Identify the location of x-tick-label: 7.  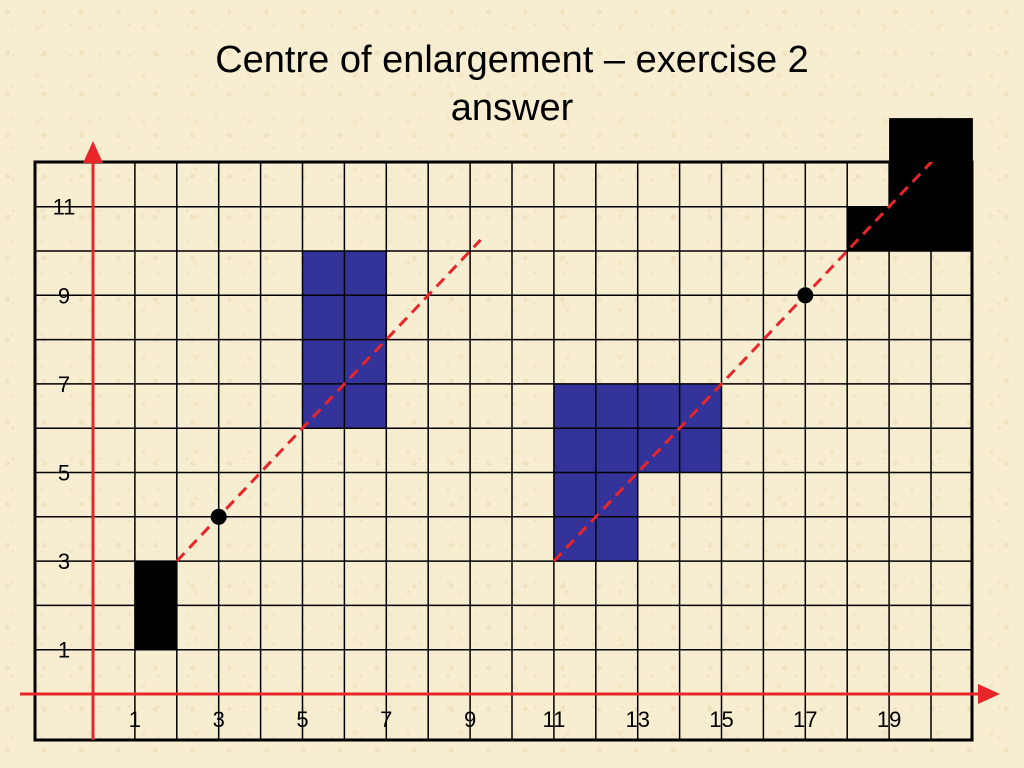
(386, 719).